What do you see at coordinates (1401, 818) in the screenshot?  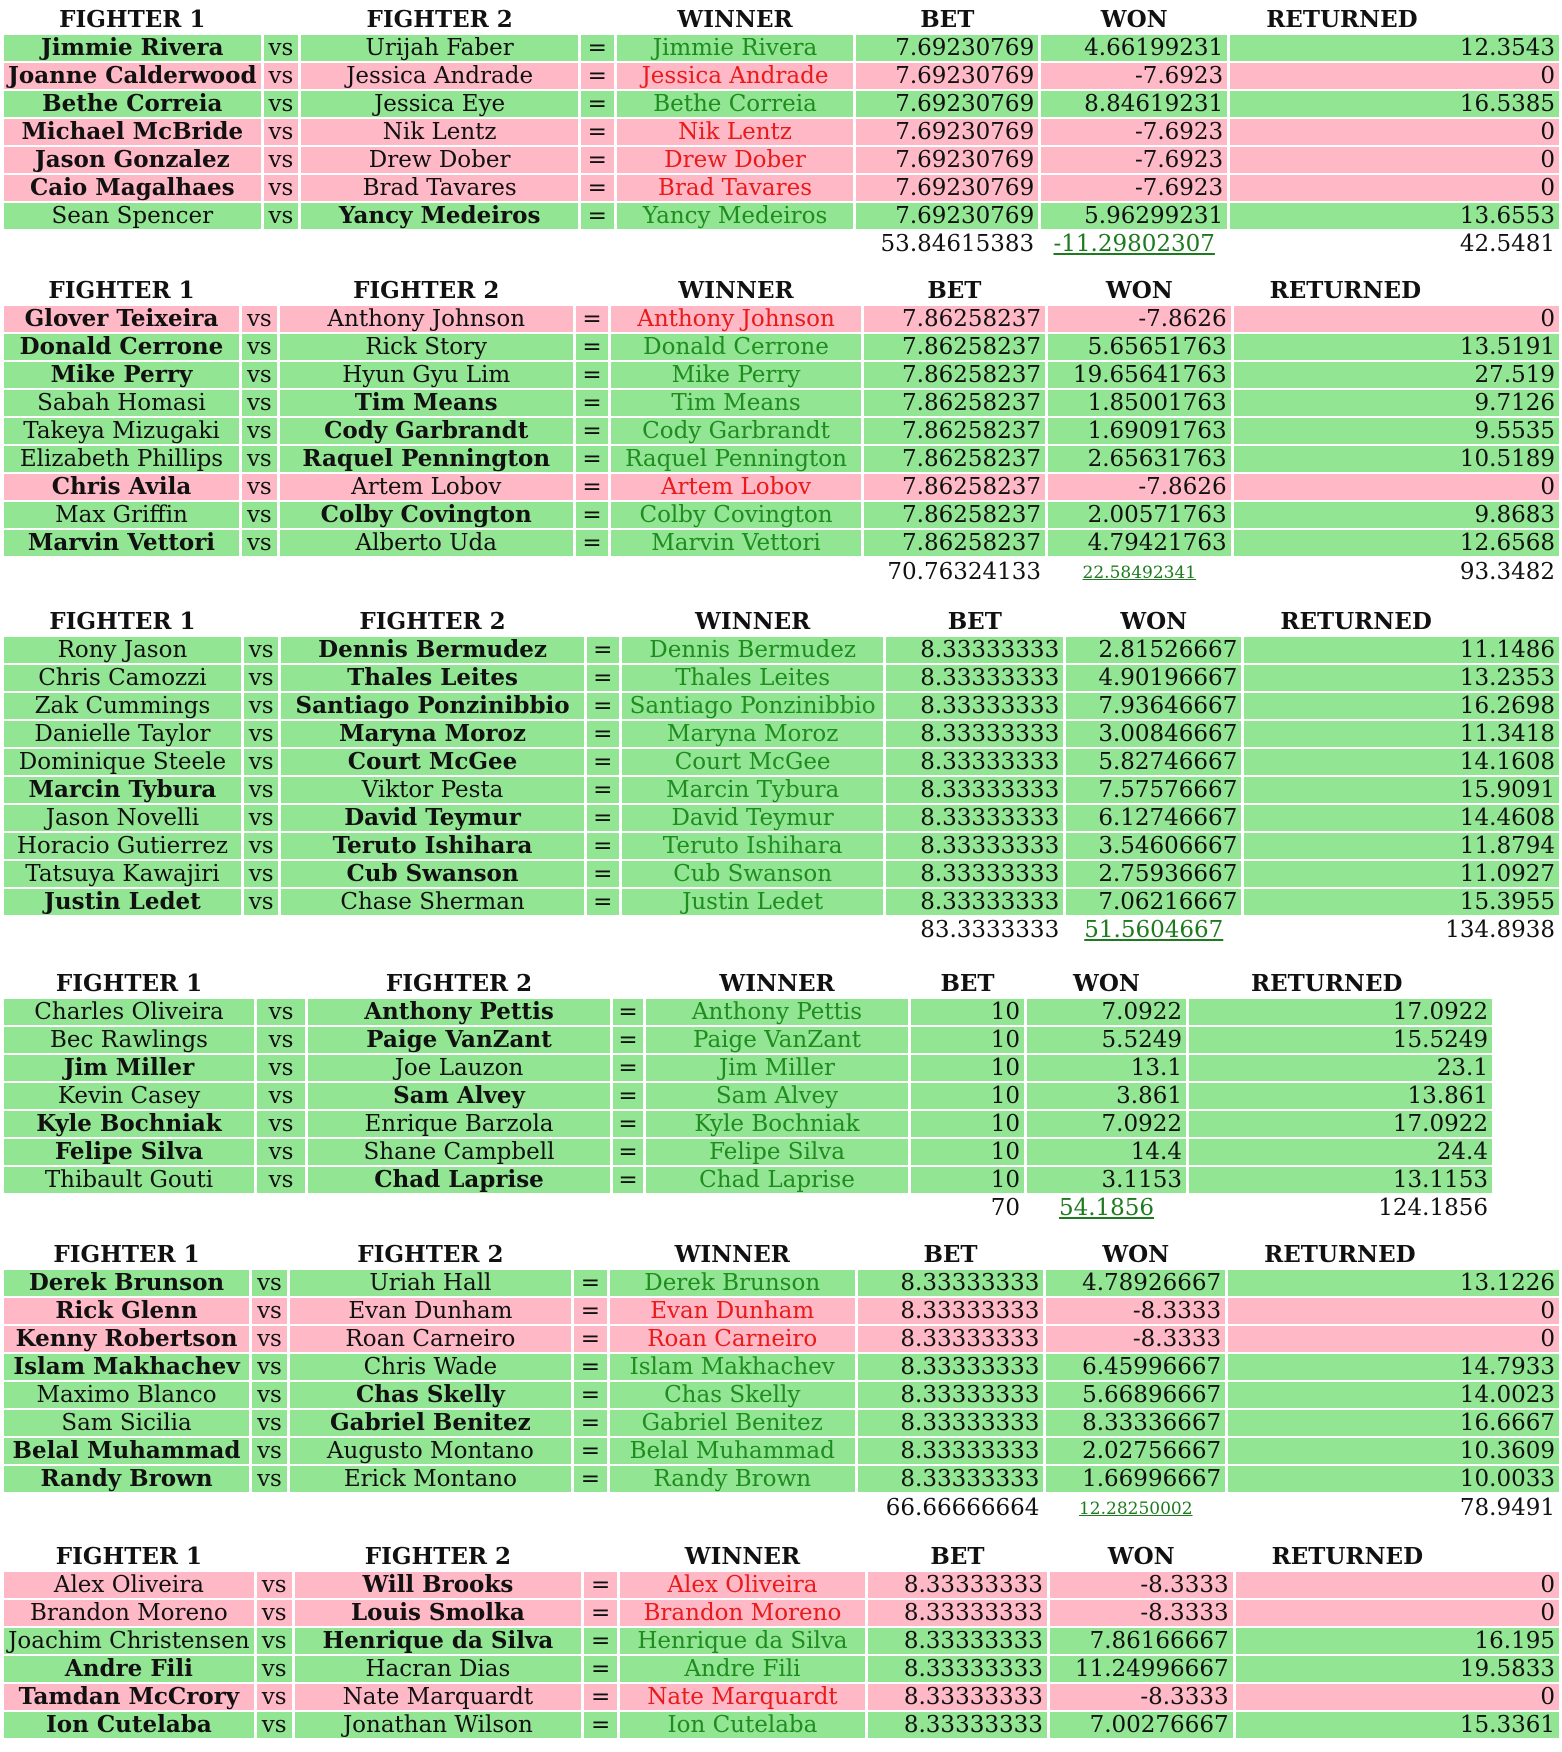 I see `returned-cell: 14.4608` at bounding box center [1401, 818].